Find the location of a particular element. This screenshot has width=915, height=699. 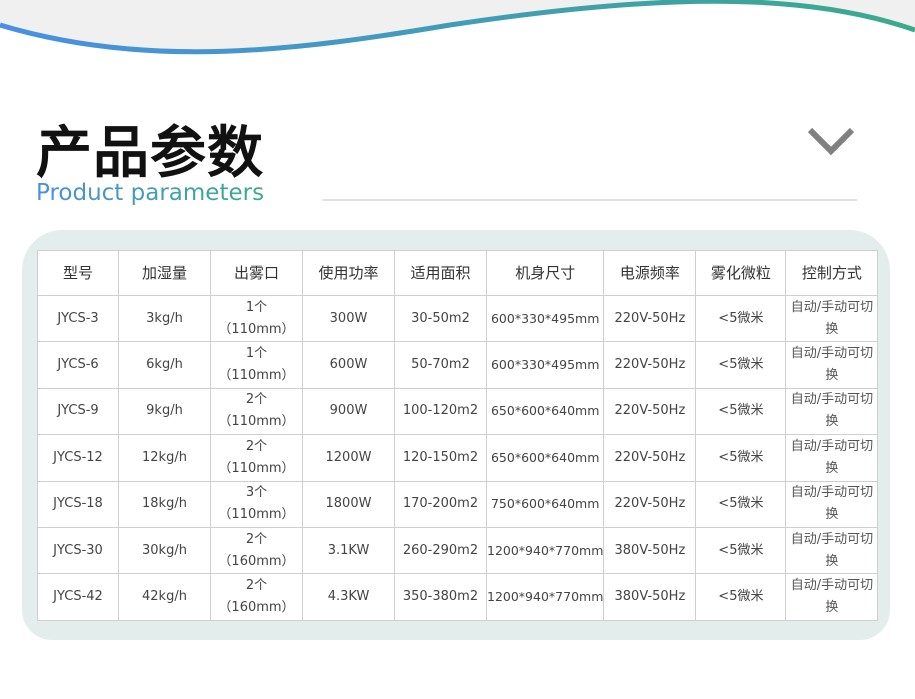

table-cell: JYCS-42 is located at coordinates (78, 597).